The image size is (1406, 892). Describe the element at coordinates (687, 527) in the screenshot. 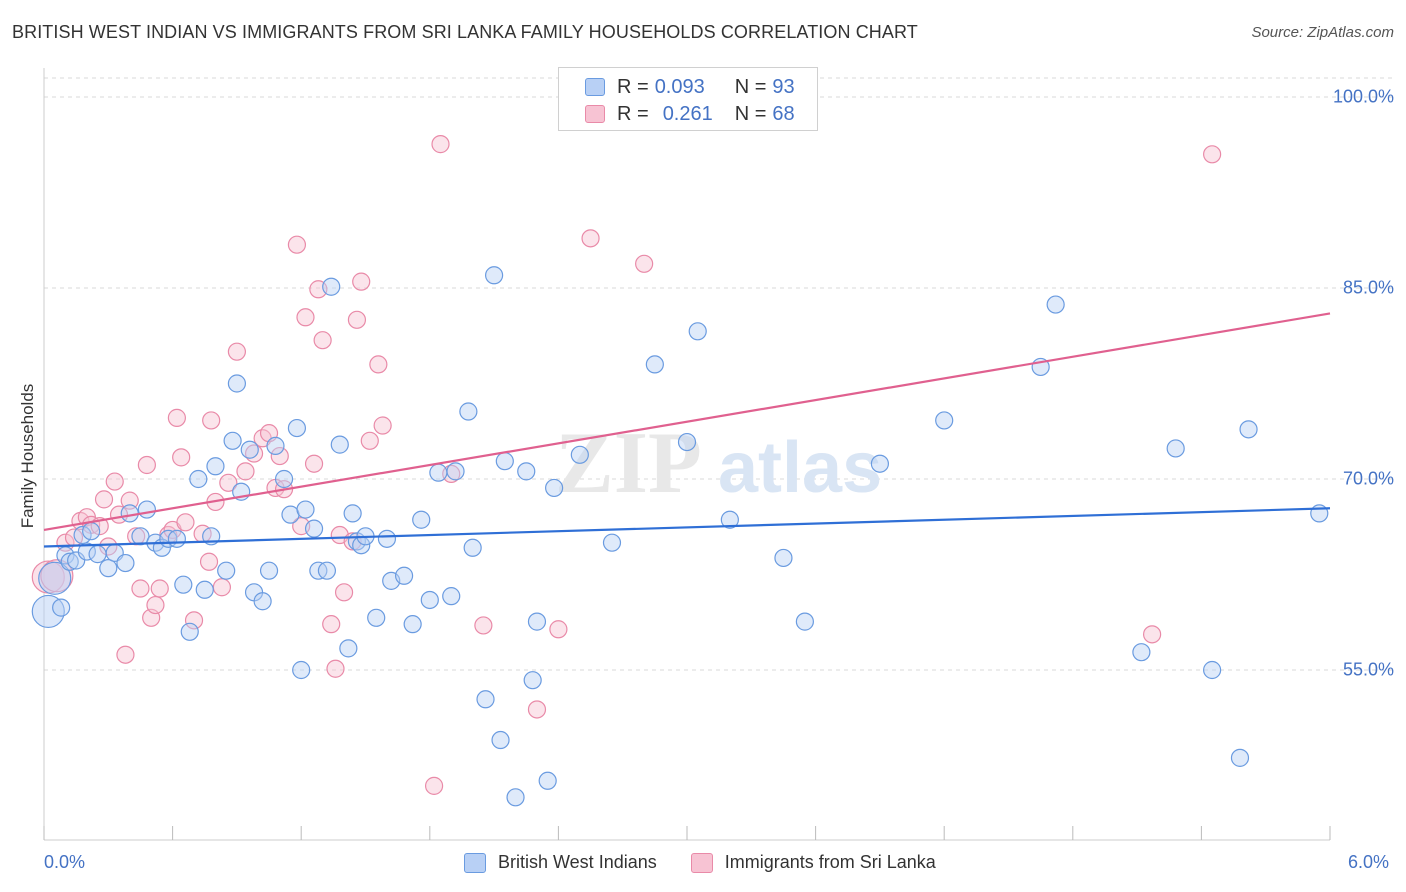

I see `trend-line-british-west-indians` at that location.